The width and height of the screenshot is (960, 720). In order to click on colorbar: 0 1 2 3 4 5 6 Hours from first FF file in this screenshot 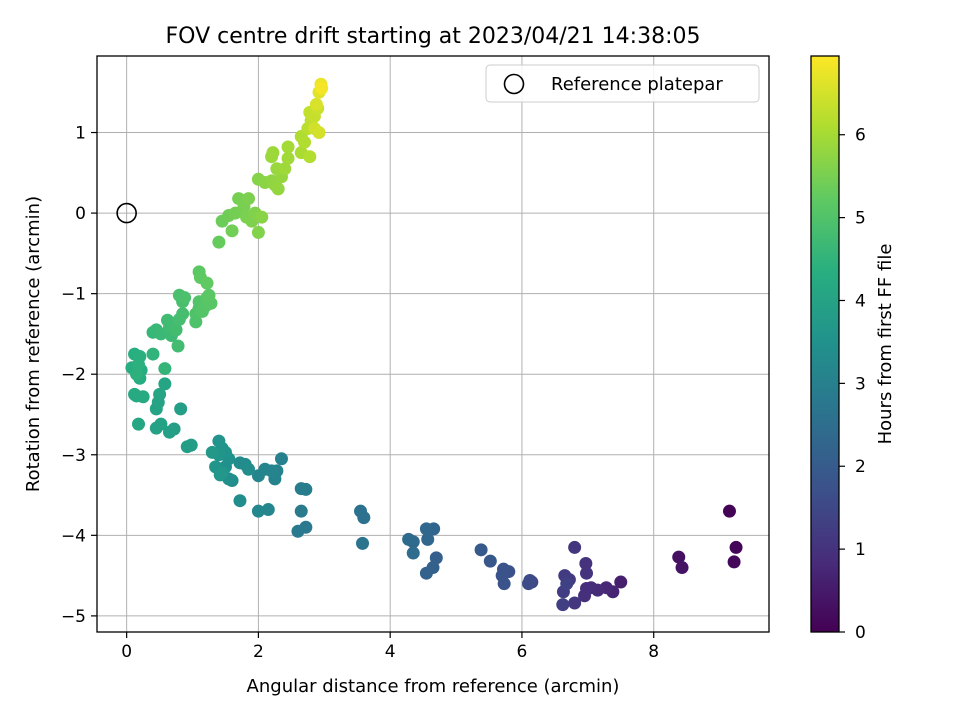, I will do `click(853, 349)`.